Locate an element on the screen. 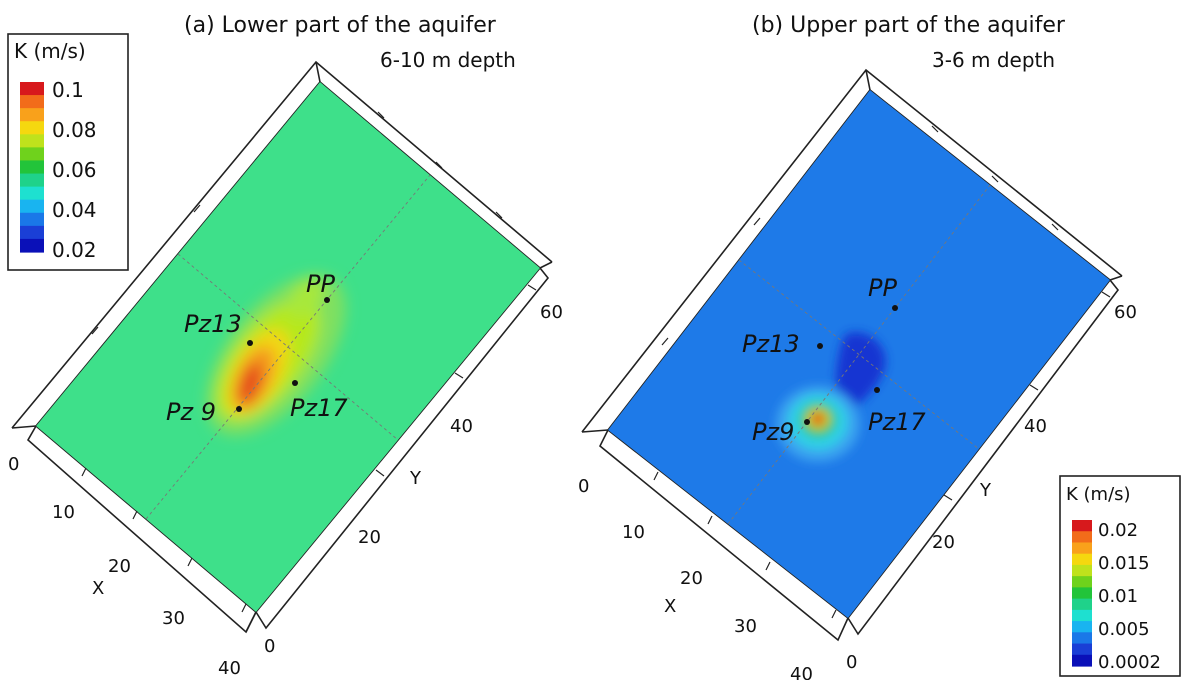 Image resolution: width=1184 pixels, height=680 pixels. panel-b-y-ticks: 0 20 40 60 is located at coordinates (991, 487).